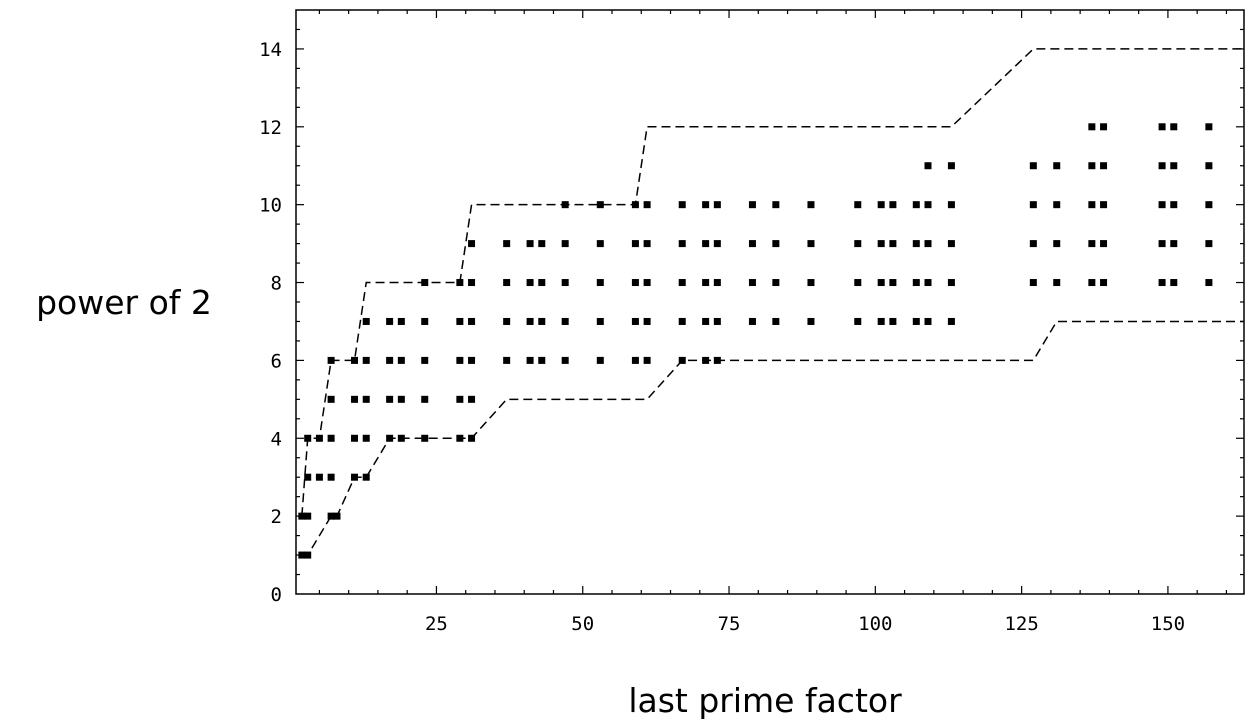  What do you see at coordinates (875, 624) in the screenshot?
I see `x-tick-label: 100` at bounding box center [875, 624].